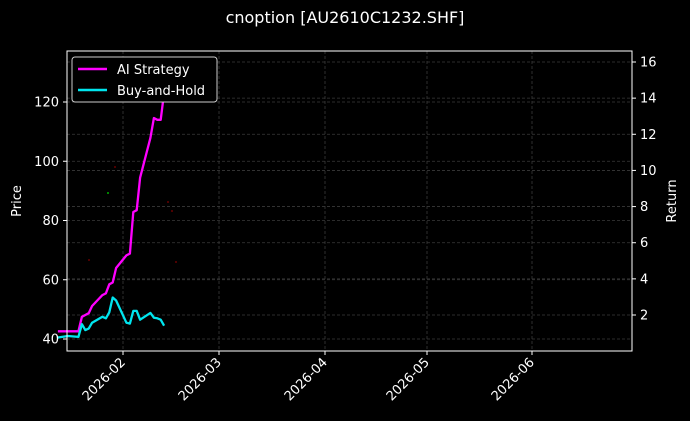  I want to click on y-tick-label-right: 6, so click(644, 243).